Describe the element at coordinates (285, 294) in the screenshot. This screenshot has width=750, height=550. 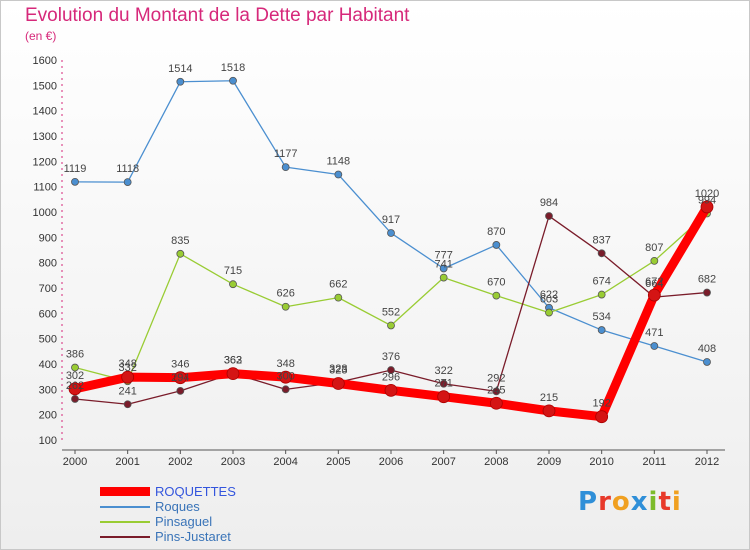
I see `data-label-pinsaguel: 626` at that location.